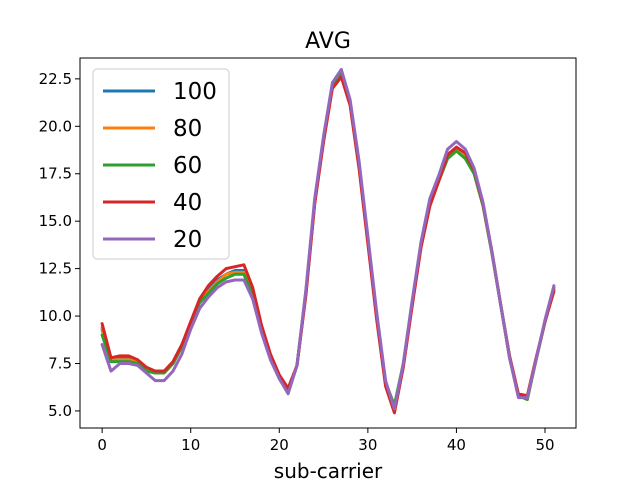 Image resolution: width=640 pixels, height=480 pixels. What do you see at coordinates (55, 79) in the screenshot?
I see `y-tick-label: 22.5` at bounding box center [55, 79].